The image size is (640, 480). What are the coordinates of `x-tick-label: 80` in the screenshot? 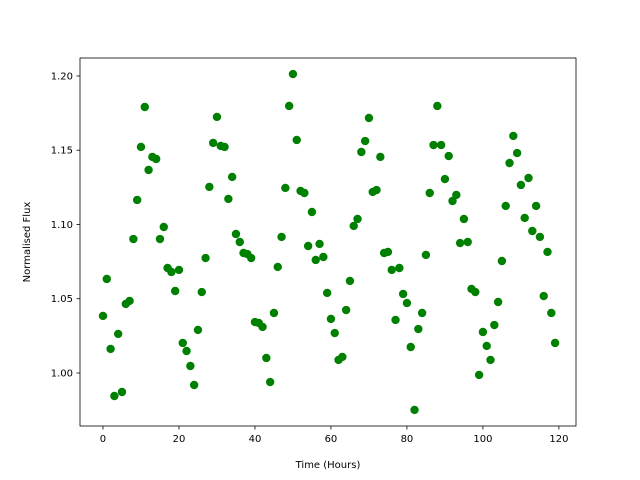 It's located at (407, 439).